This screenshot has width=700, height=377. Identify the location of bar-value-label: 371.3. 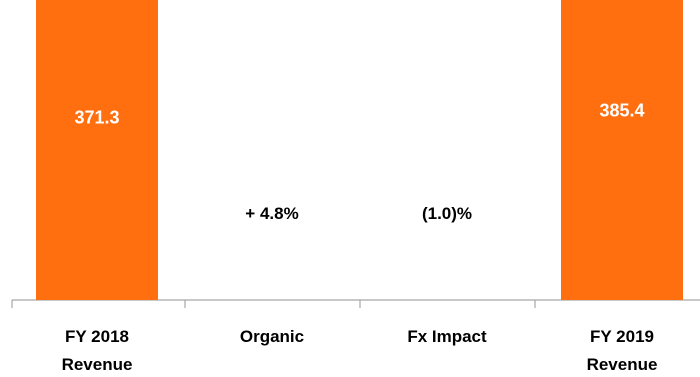
(96, 117).